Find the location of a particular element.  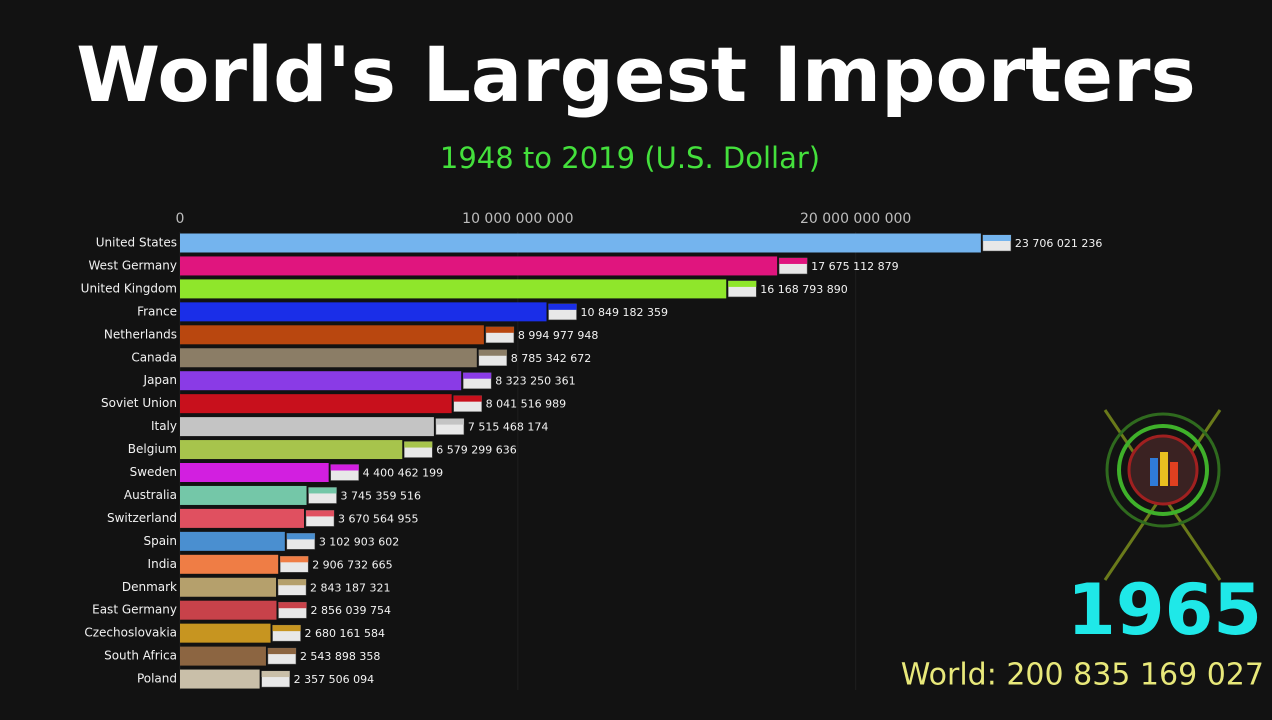

category-label: West Germany is located at coordinates (133, 265).